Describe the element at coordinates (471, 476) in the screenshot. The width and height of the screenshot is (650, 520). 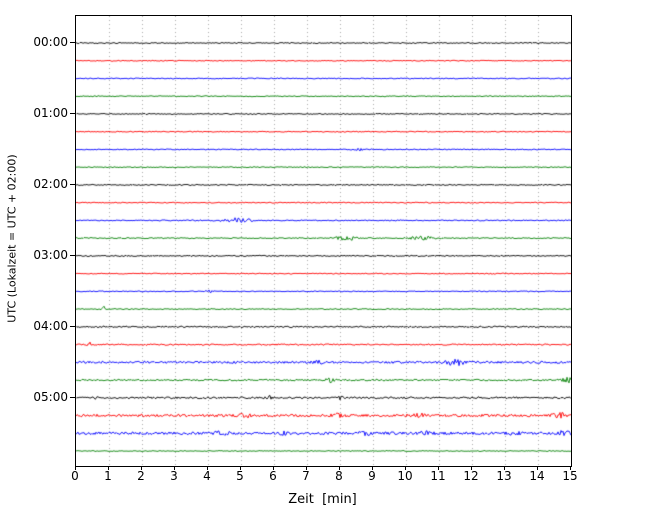
I see `x-tick-label: 12` at that location.